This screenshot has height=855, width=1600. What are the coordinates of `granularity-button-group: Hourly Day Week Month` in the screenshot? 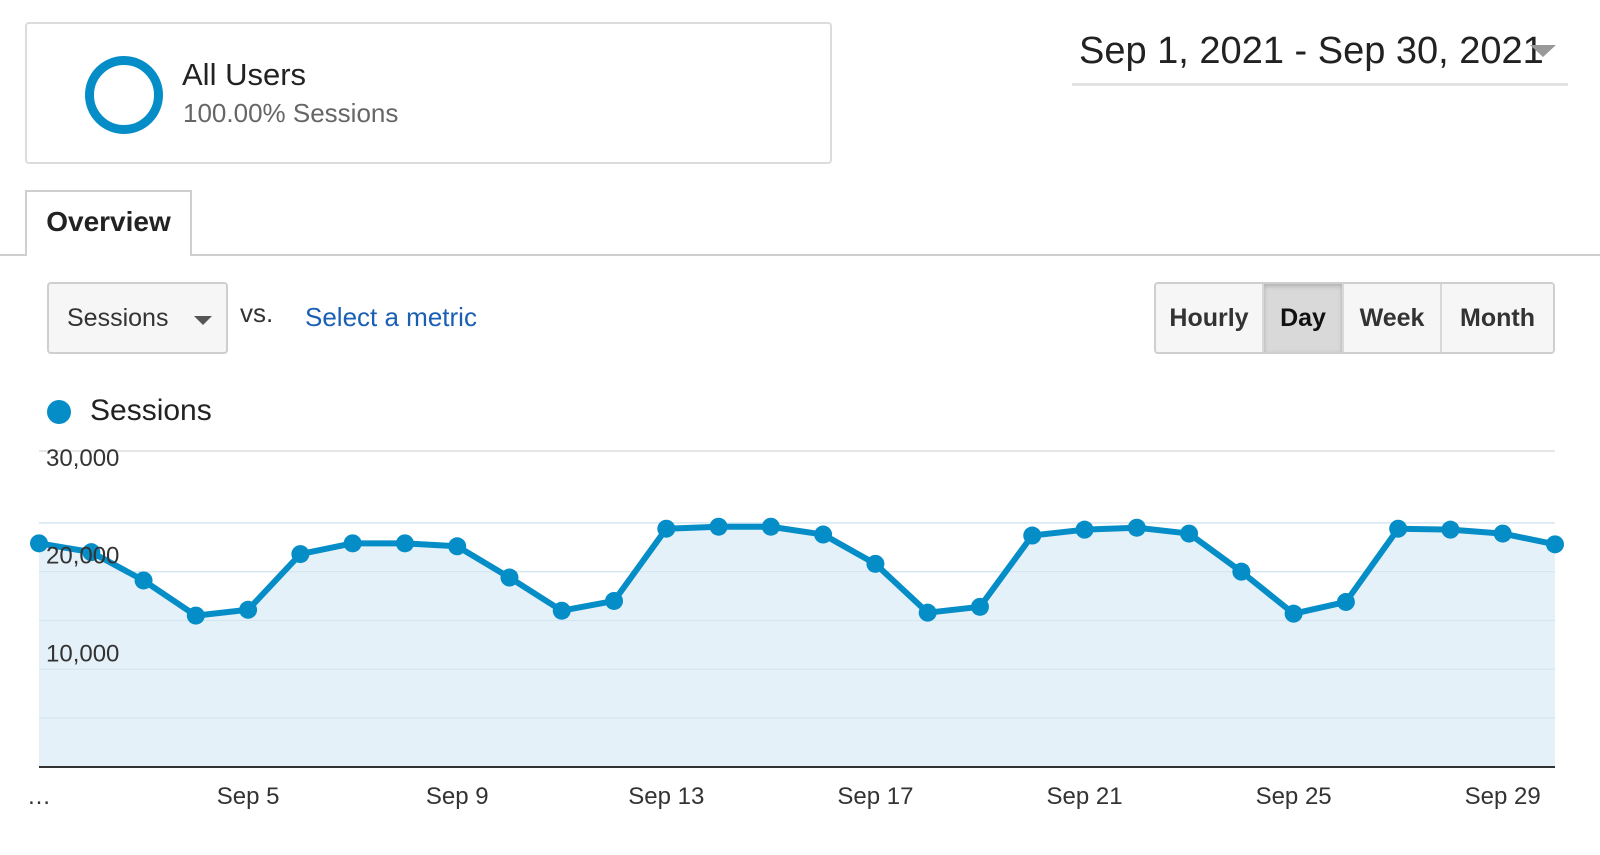 It's located at (1354, 318).